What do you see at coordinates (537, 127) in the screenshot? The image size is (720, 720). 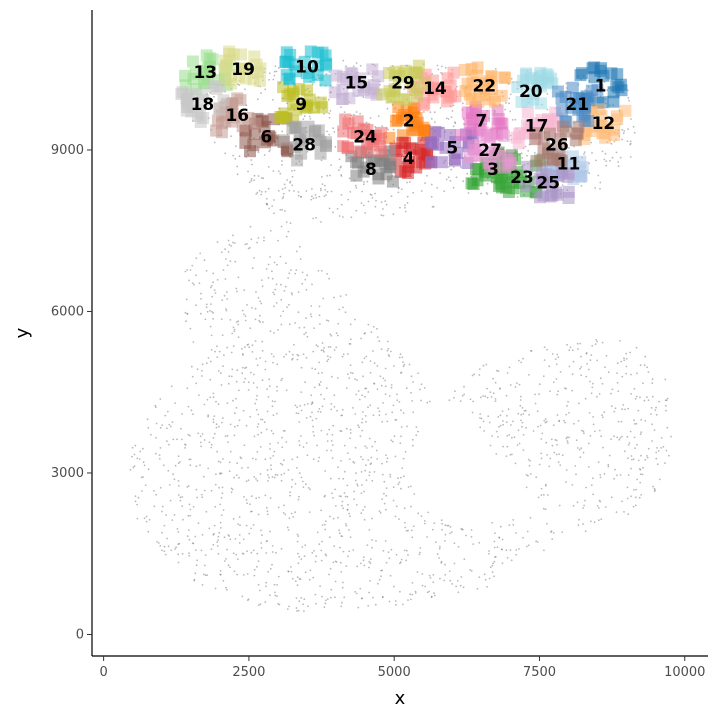 I see `region-label-17: 17` at bounding box center [537, 127].